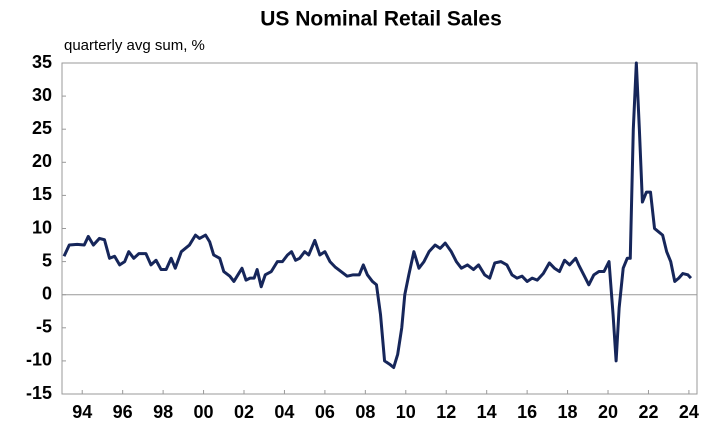 The image size is (702, 426). Describe the element at coordinates (42, 161) in the screenshot. I see `y-tick-label: 20` at that location.